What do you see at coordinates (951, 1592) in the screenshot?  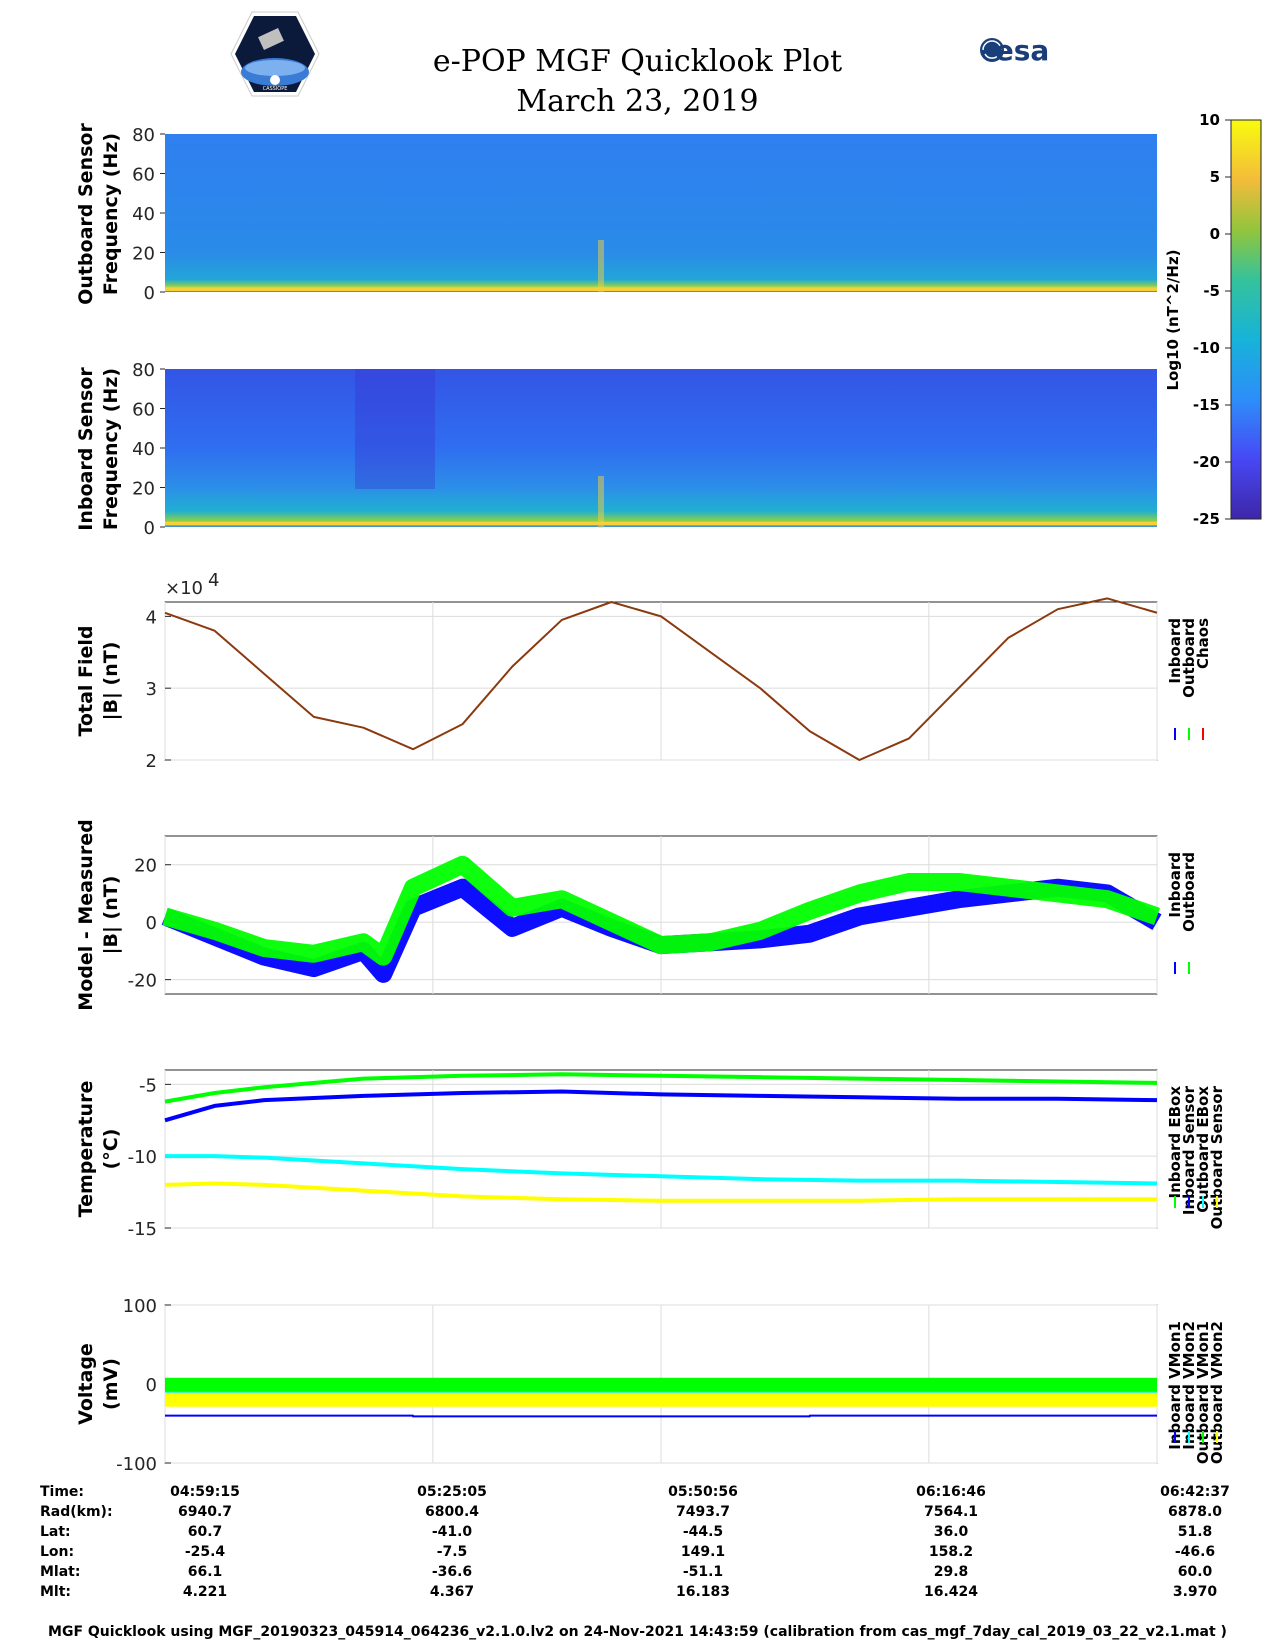 I see `orbit-cell: 16.424` at bounding box center [951, 1592].